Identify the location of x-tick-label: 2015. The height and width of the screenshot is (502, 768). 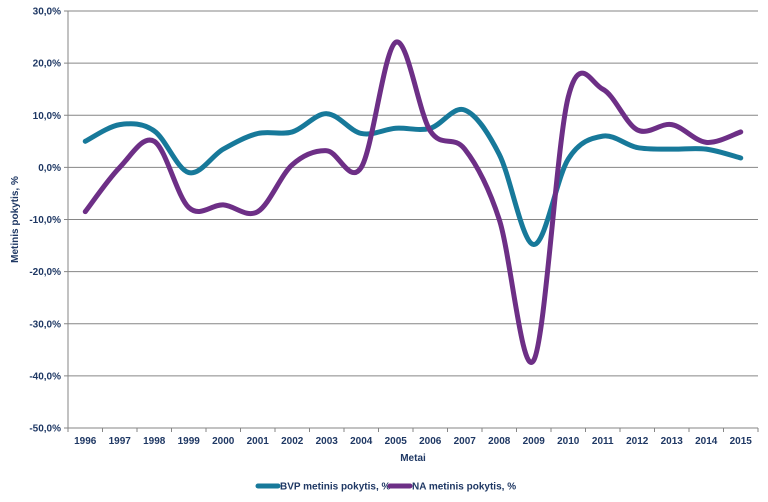
(741, 441).